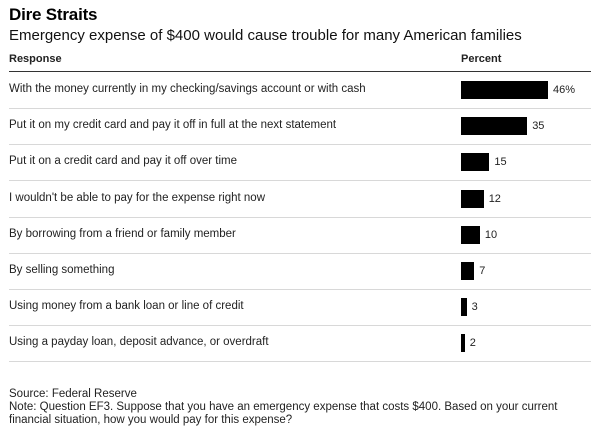 This screenshot has height=444, width=600. I want to click on source-note: Source: Federal Reserve, so click(73, 394).